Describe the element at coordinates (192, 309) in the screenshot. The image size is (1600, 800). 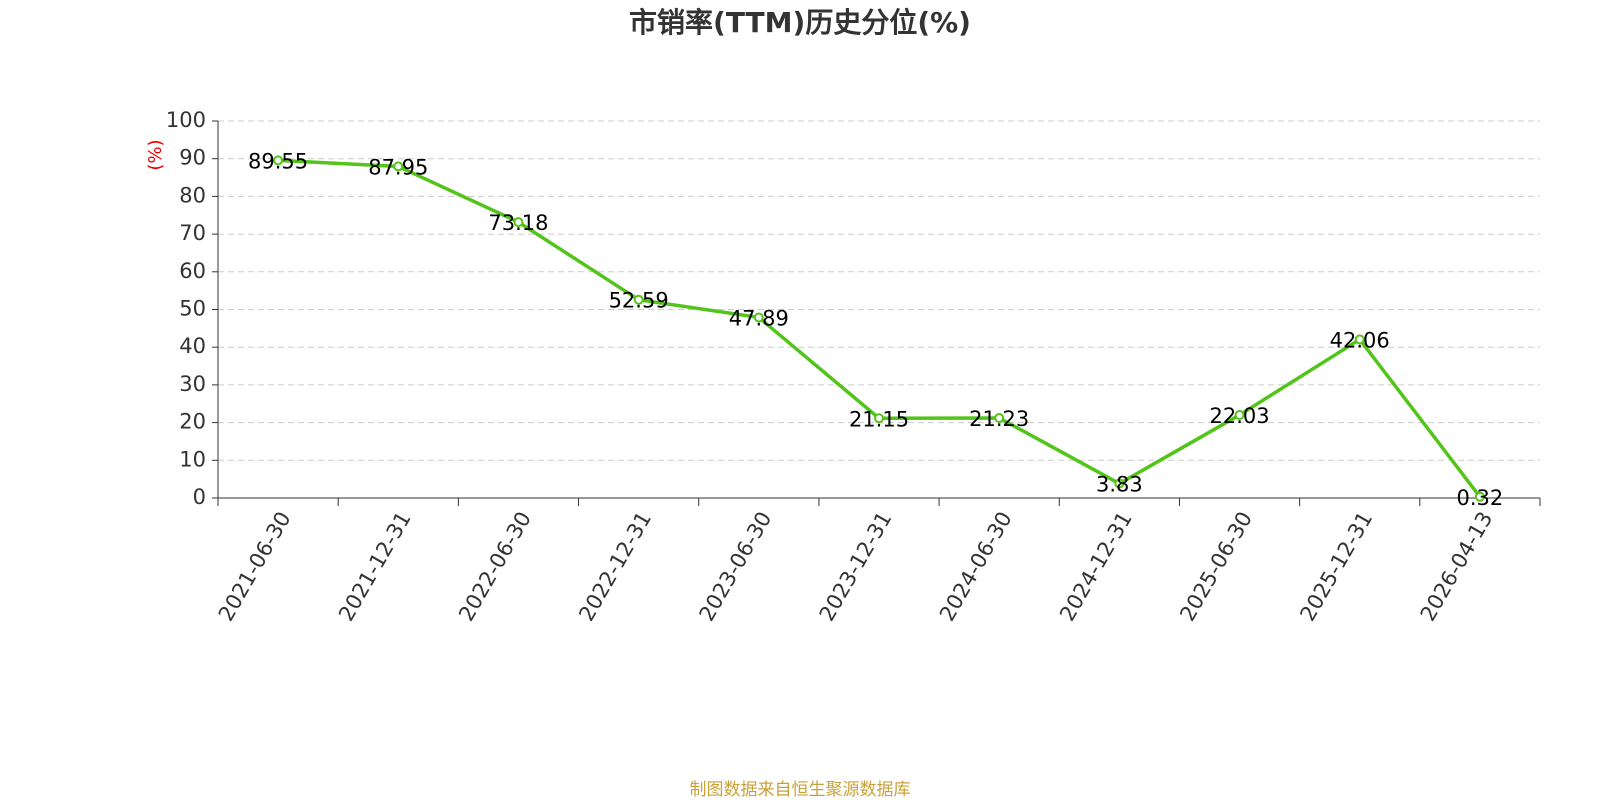
I see `y-tick-label: 50` at that location.